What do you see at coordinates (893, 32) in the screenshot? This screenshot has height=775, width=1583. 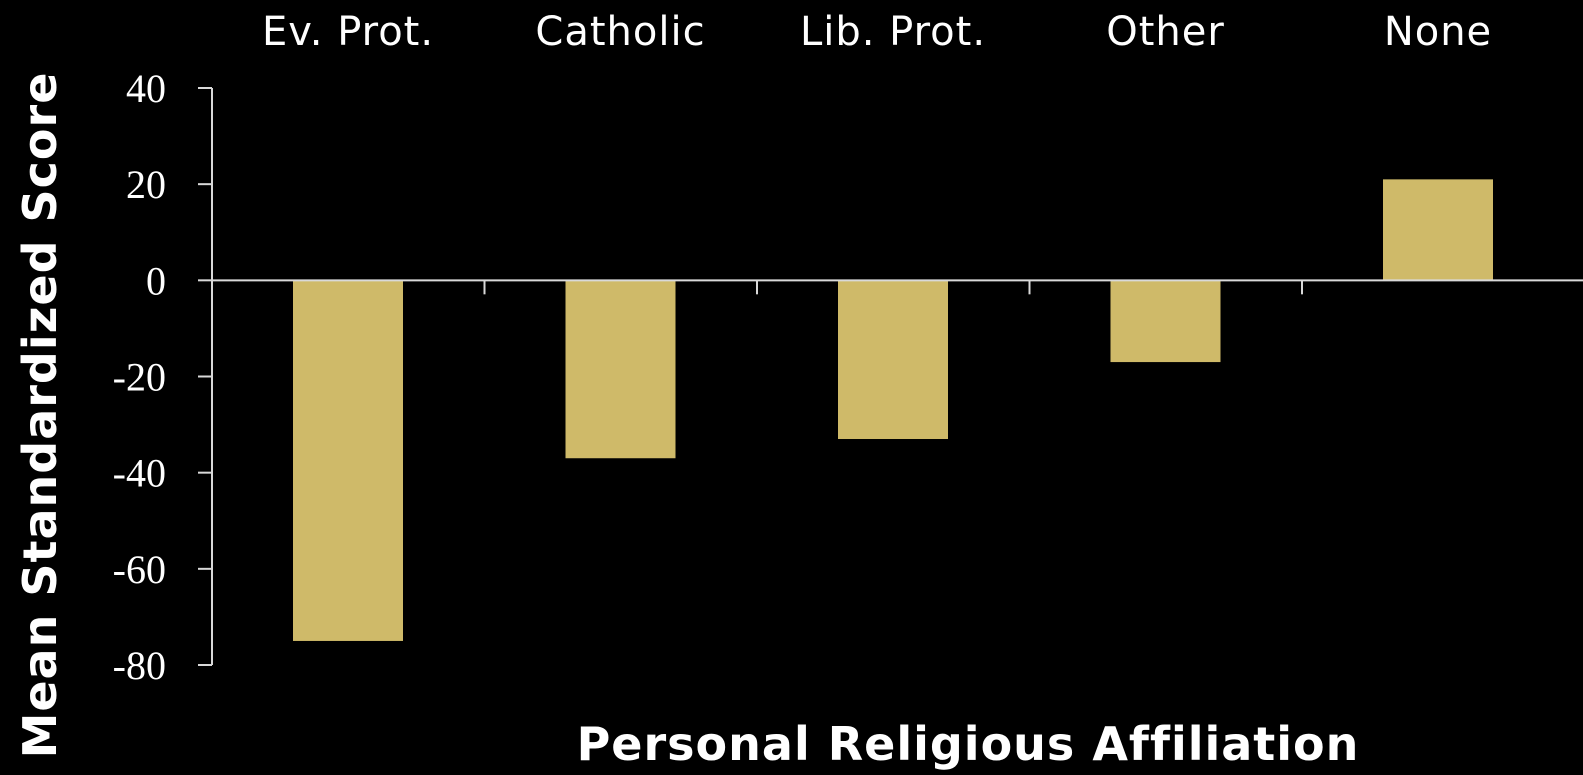 I see `category-label: Lib. Prot.` at bounding box center [893, 32].